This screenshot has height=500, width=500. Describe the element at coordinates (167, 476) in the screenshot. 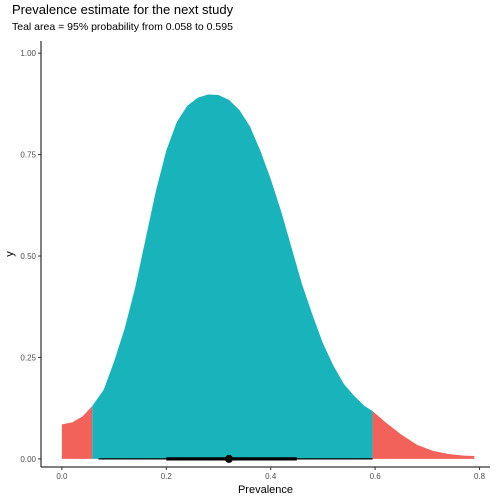

I see `x-tick-label: 0.2` at that location.